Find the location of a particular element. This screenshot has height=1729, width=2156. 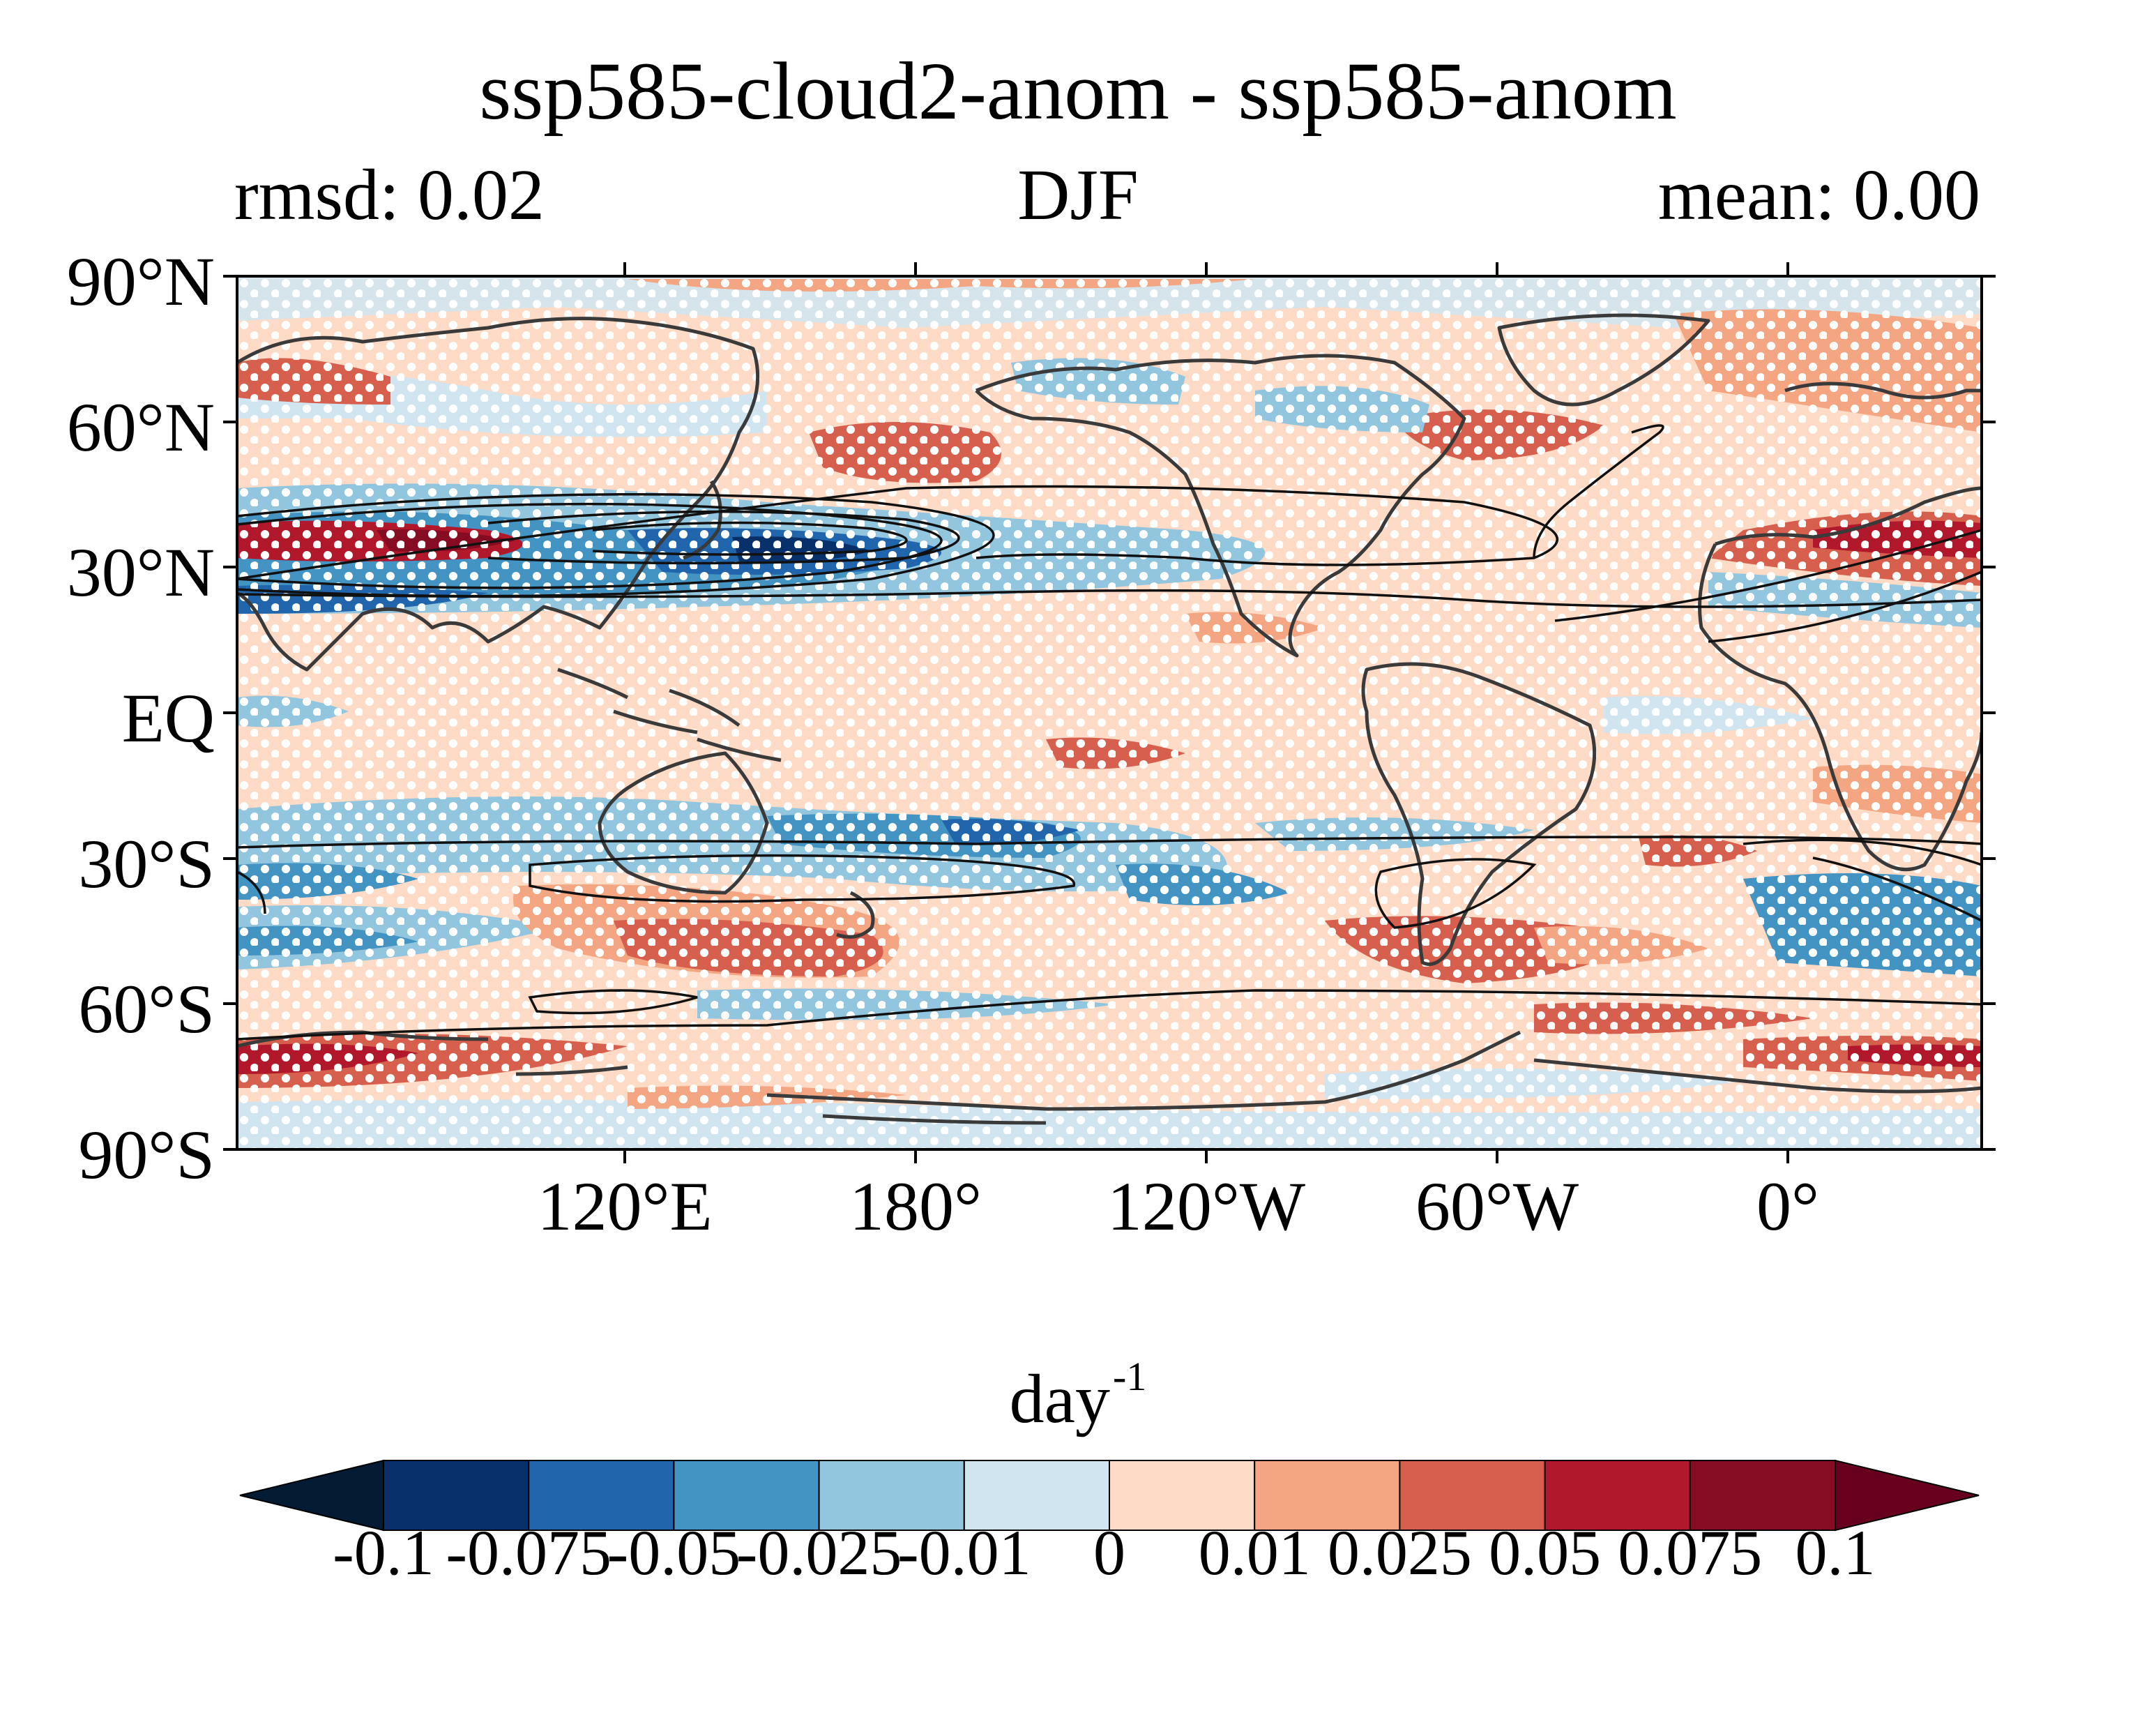

lon-label-0: 0° is located at coordinates (1787, 1206).